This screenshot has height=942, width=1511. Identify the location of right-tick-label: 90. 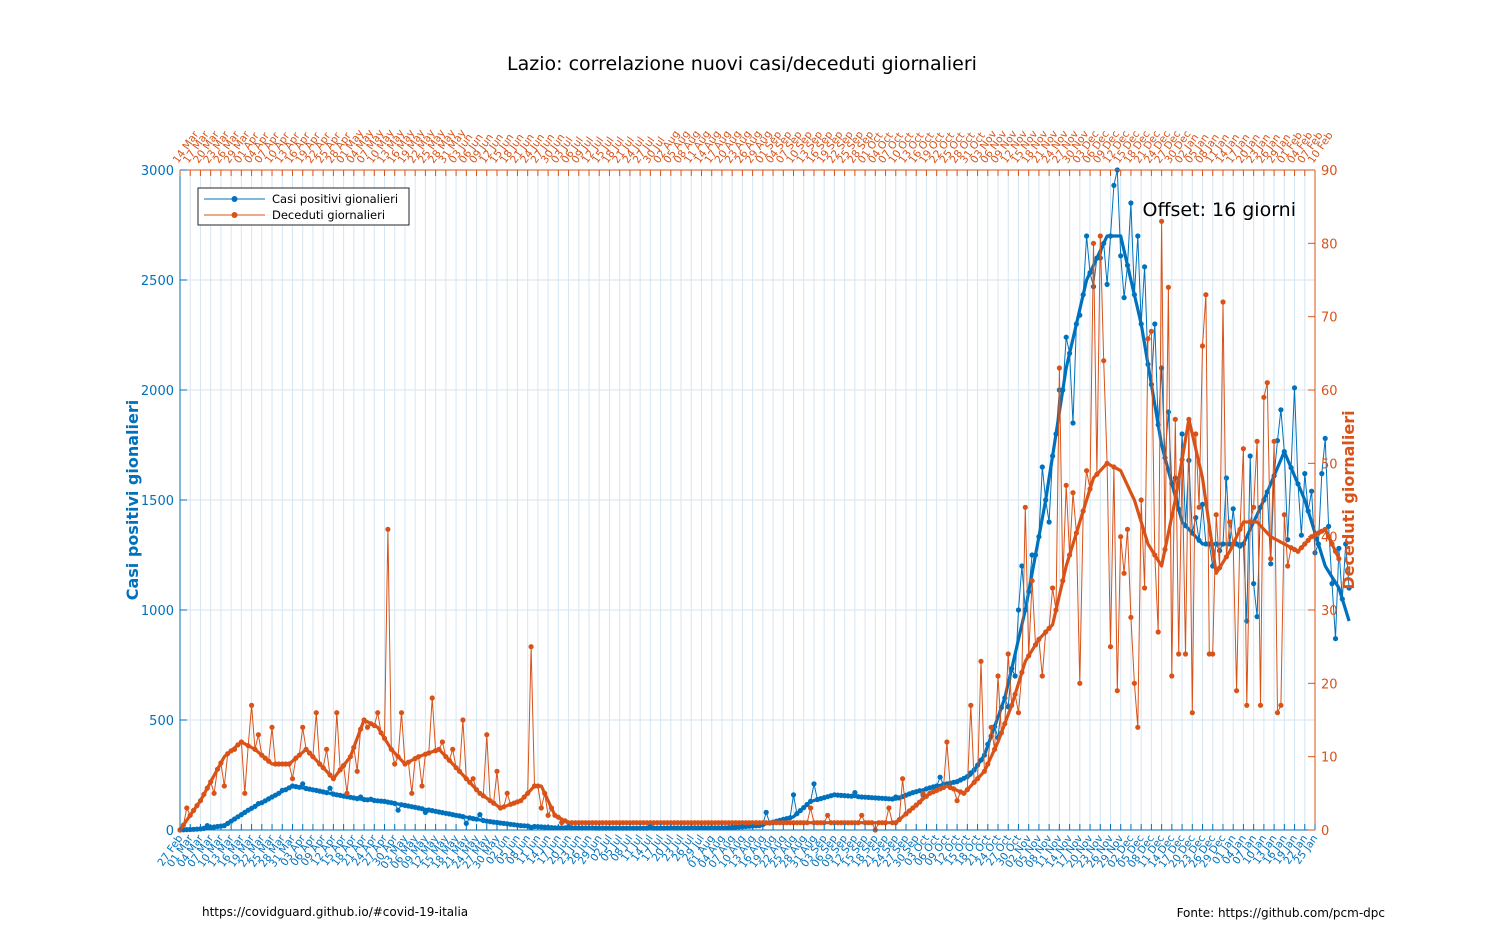
(1329, 171).